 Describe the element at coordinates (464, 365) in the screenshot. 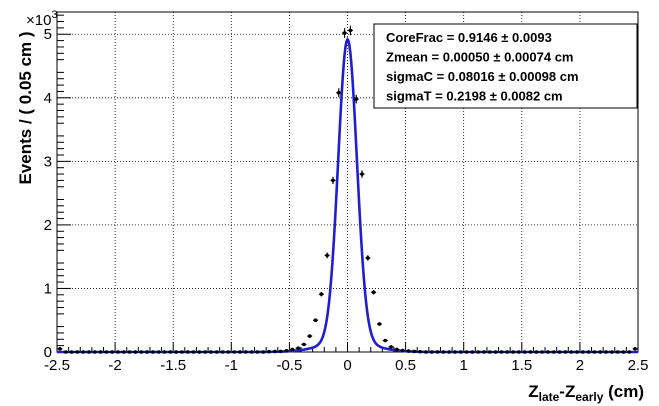

I see `x-tick-label: 1` at that location.